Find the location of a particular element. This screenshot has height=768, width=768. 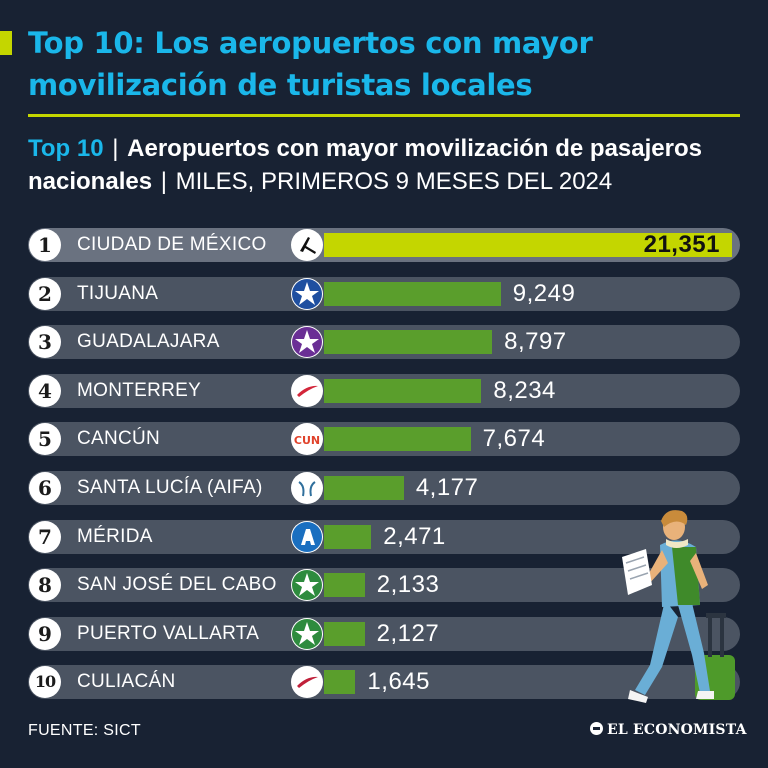

category-label: PUERTO VALLARTA is located at coordinates (168, 633).